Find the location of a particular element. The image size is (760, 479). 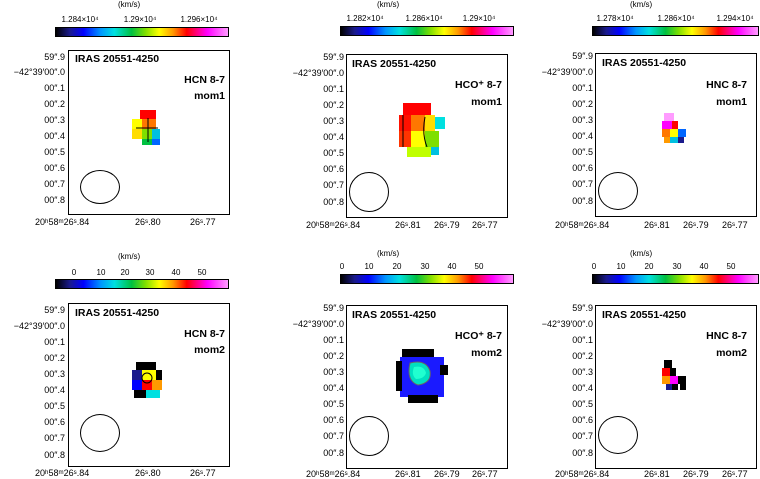

line-label: HCN 8-7 is located at coordinates (204, 80).